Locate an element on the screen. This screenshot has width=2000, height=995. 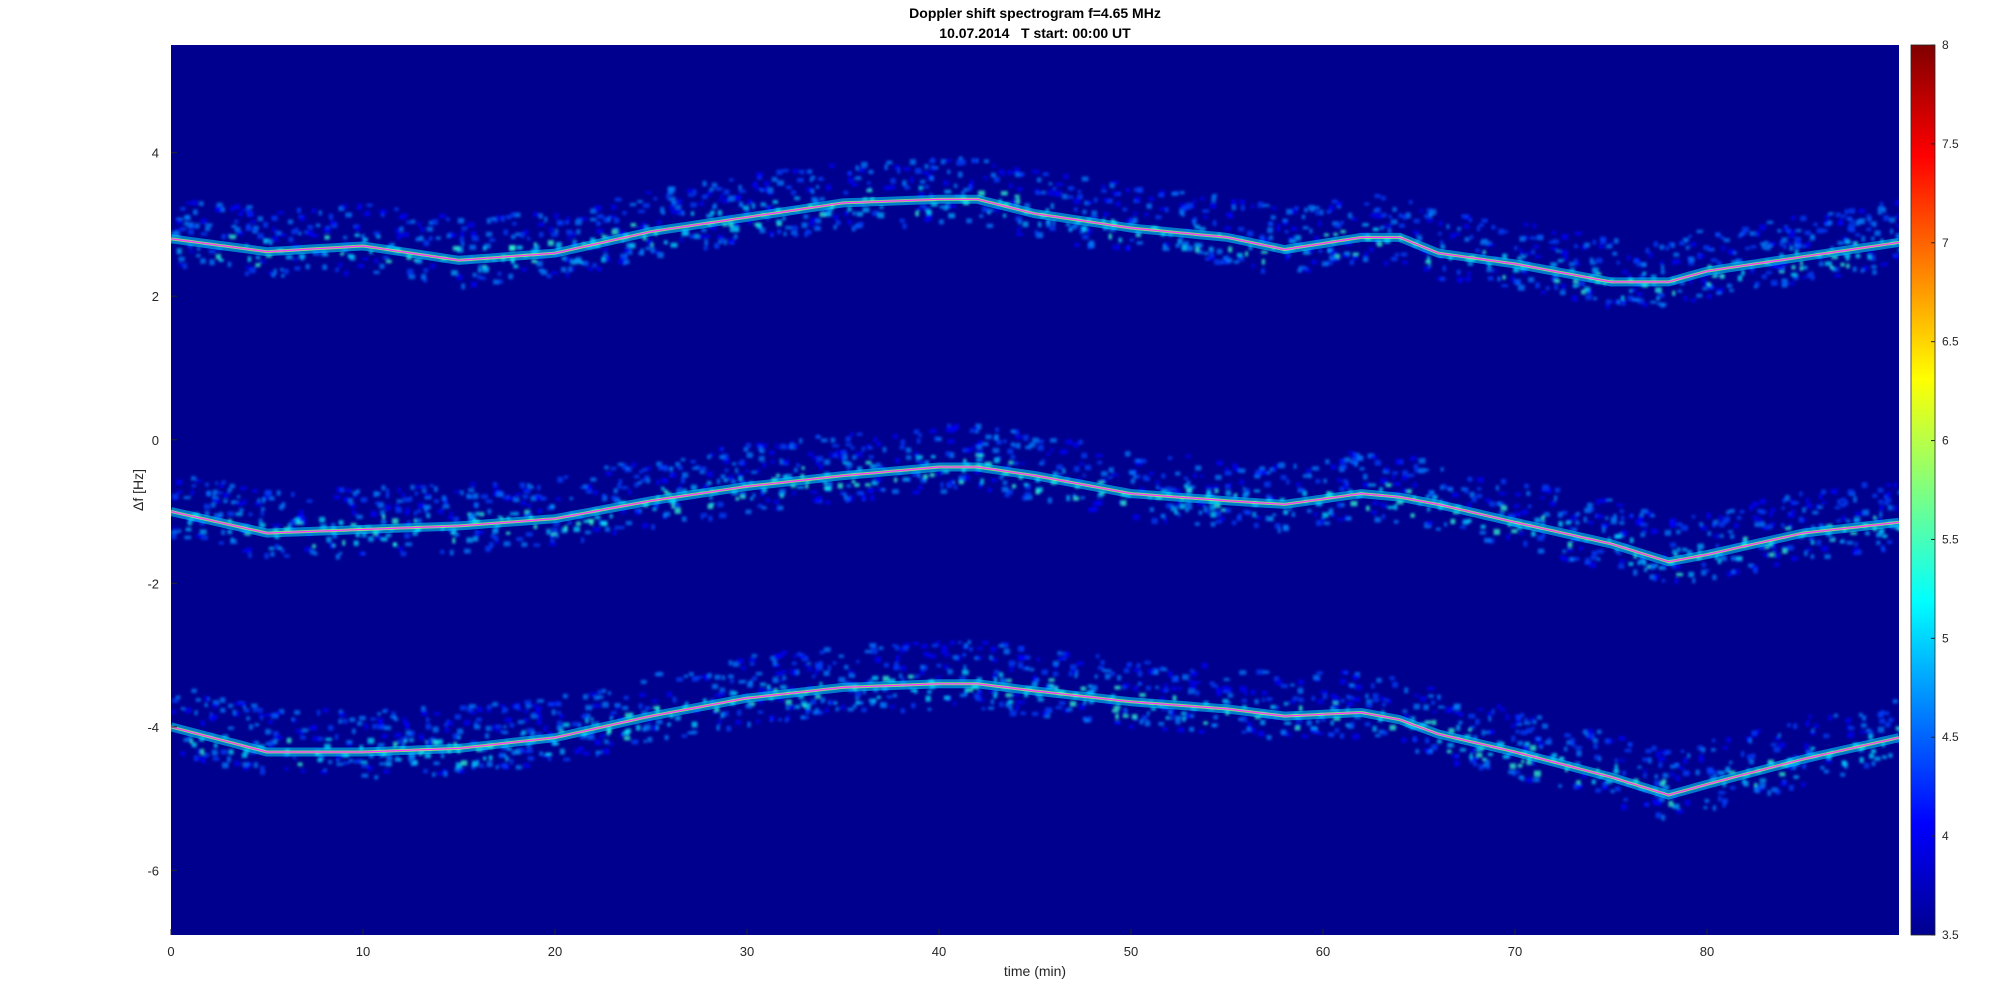
x-tick-label: 30 is located at coordinates (747, 951).